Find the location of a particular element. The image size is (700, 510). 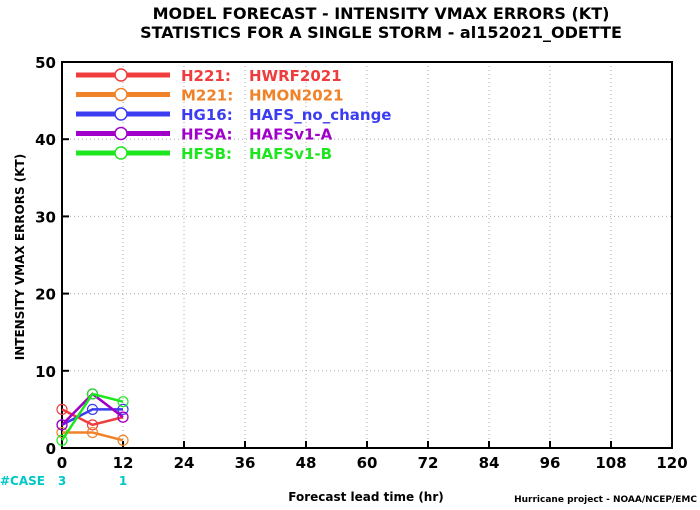

x-tick-label: 96 is located at coordinates (550, 463).